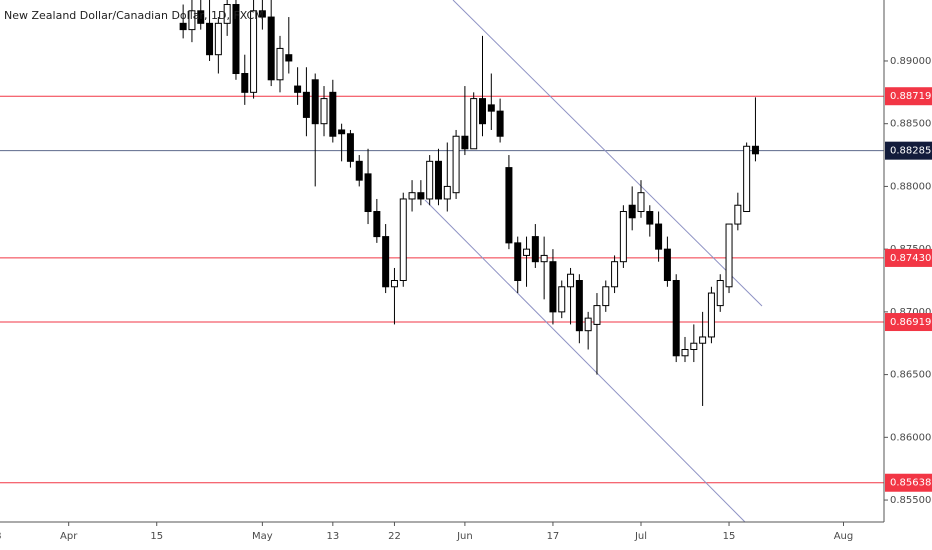 The height and width of the screenshot is (550, 932). Describe the element at coordinates (332, 536) in the screenshot. I see `x-tick-label: 13` at that location.